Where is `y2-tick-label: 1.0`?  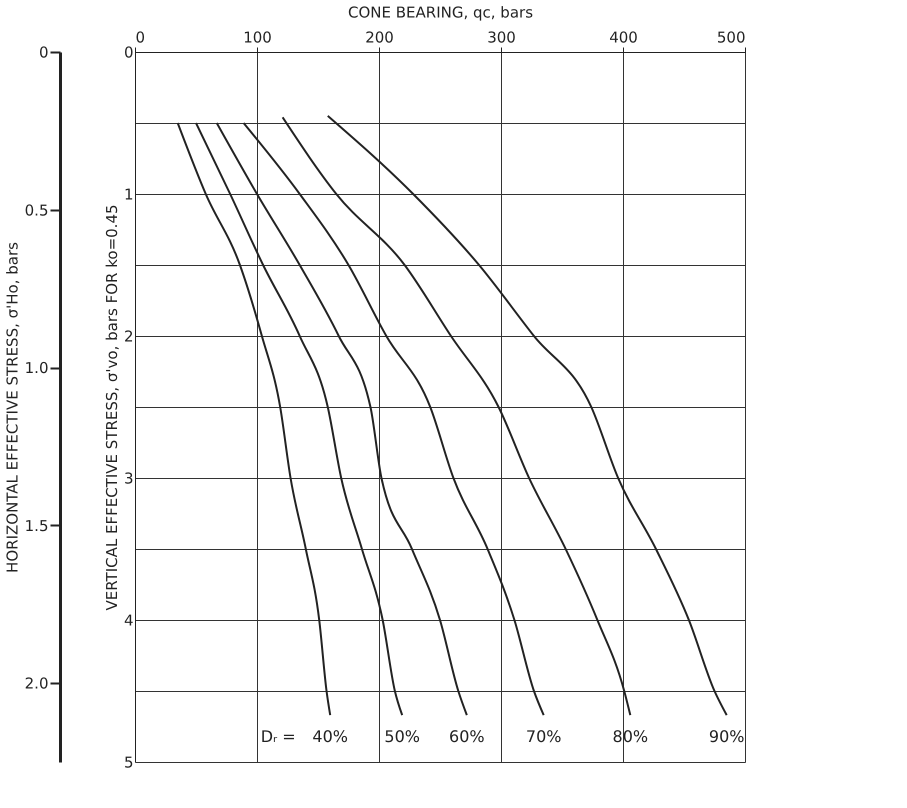 y2-tick-label: 1.0 is located at coordinates (36, 368).